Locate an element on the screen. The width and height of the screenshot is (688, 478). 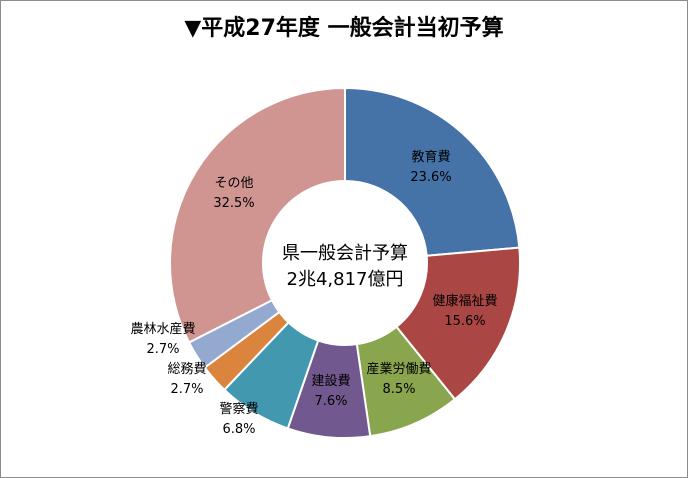
slice-agriculture-category-label: 農林水産費 is located at coordinates (162, 329).